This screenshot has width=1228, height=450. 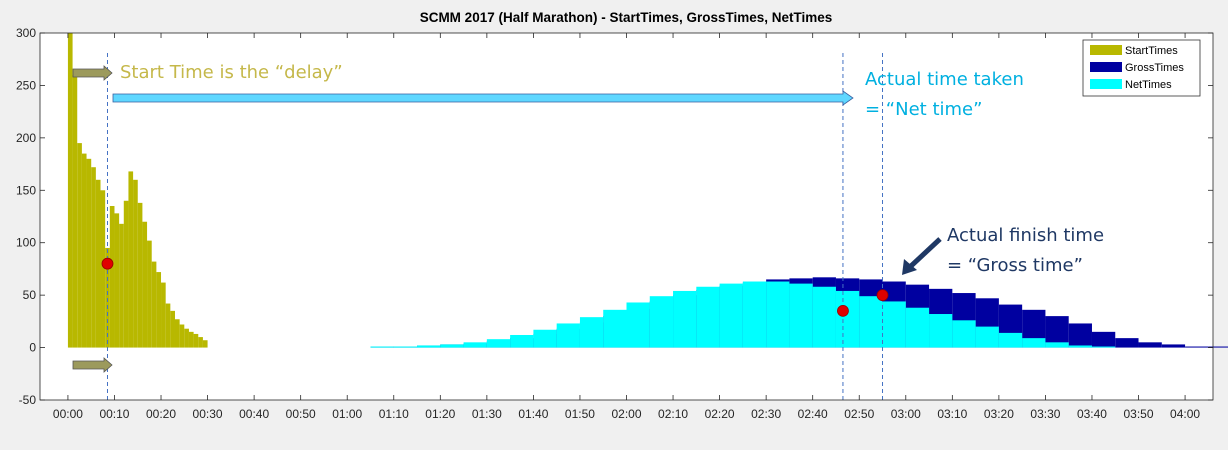 What do you see at coordinates (231, 72) in the screenshot?
I see `annotation-start: Start Time is the “delay”` at bounding box center [231, 72].